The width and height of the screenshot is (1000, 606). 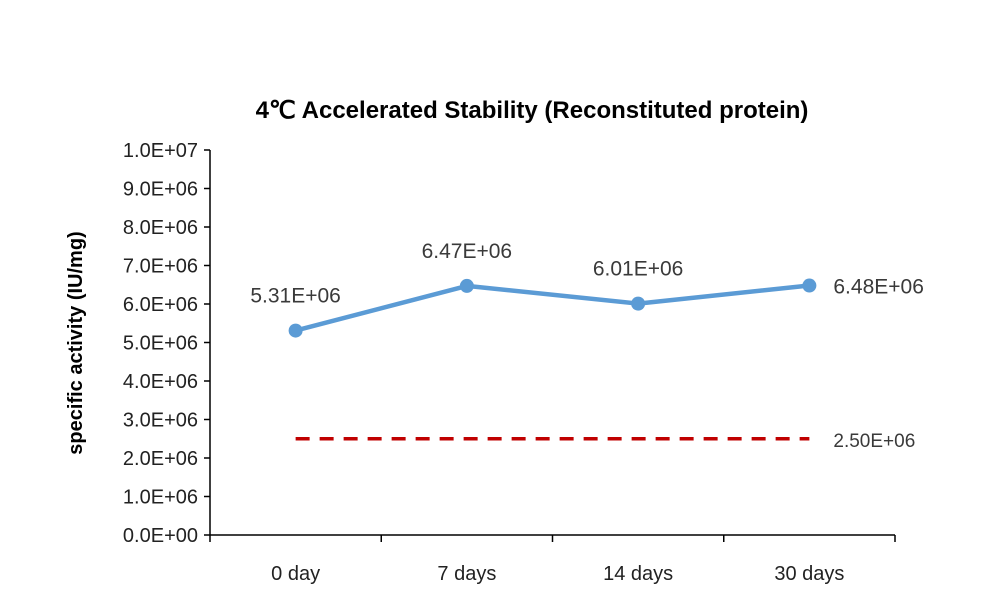 What do you see at coordinates (638, 574) in the screenshot?
I see `x-tick-label: 14 days` at bounding box center [638, 574].